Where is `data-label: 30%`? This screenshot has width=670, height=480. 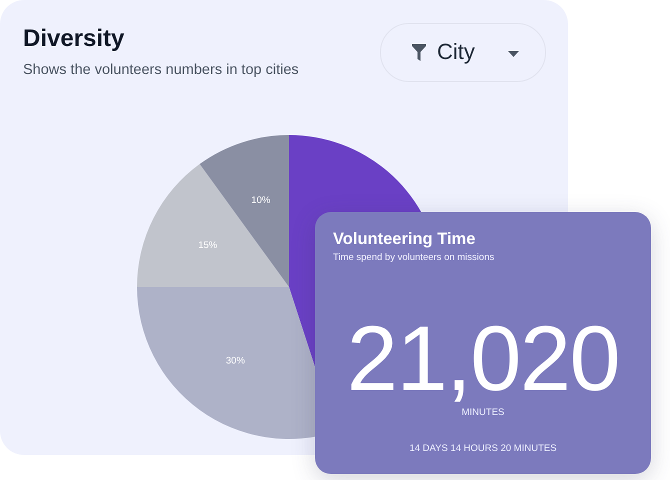 data-label: 30% is located at coordinates (236, 360).